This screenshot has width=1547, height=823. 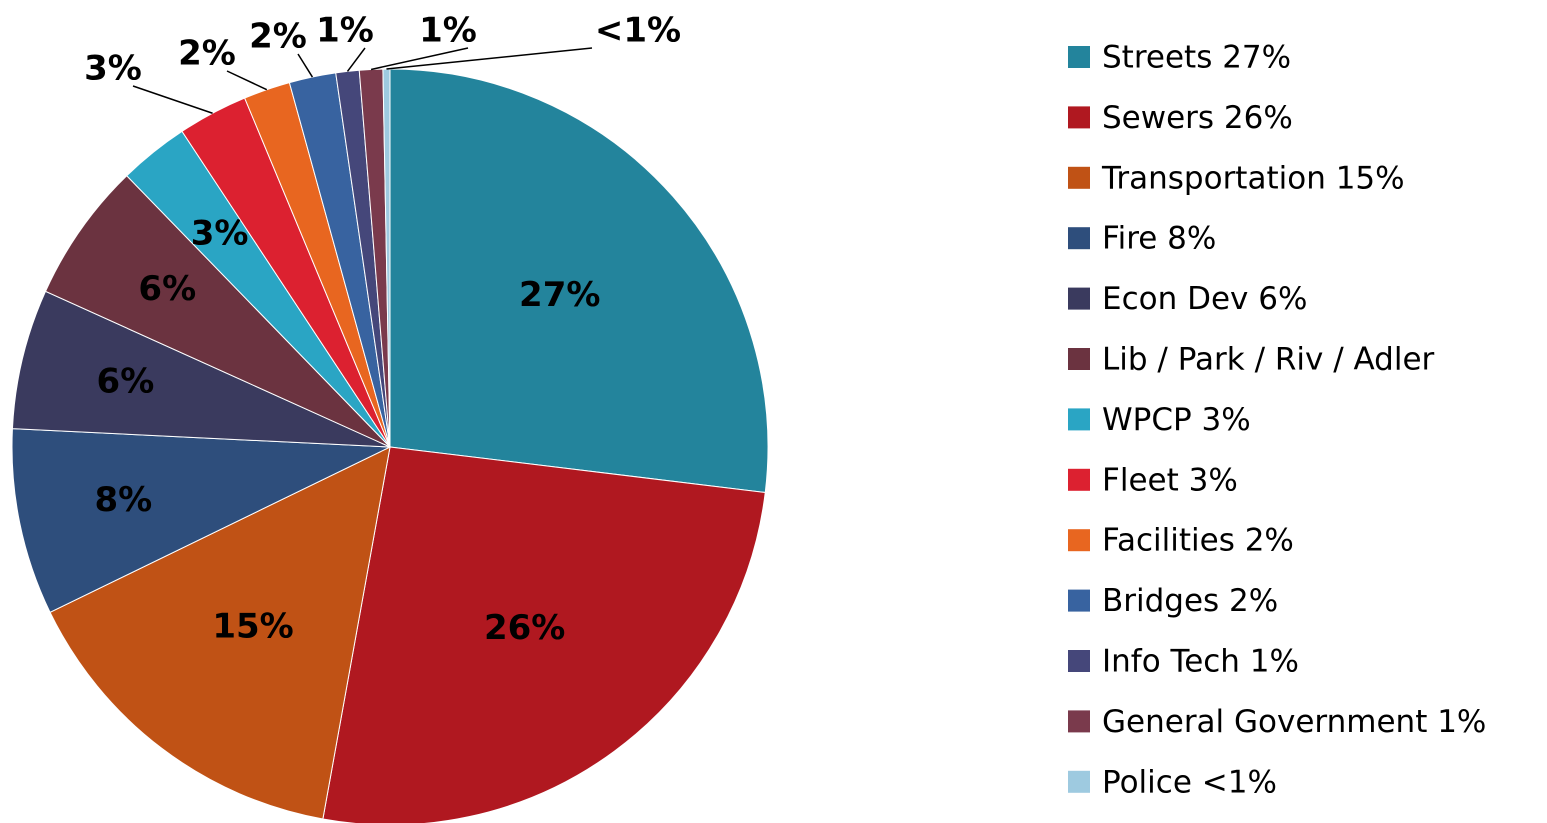 What do you see at coordinates (1159, 239) in the screenshot?
I see `legend-label: Fire 8%` at bounding box center [1159, 239].